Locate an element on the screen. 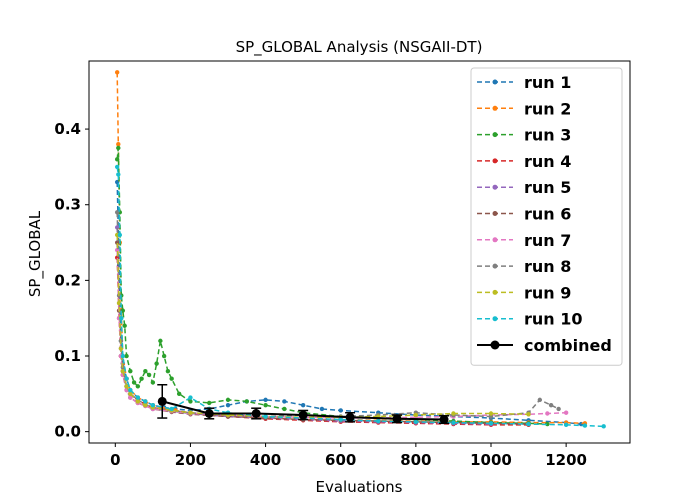 The image size is (700, 500). legend-entry: run 2 is located at coordinates (524, 108).